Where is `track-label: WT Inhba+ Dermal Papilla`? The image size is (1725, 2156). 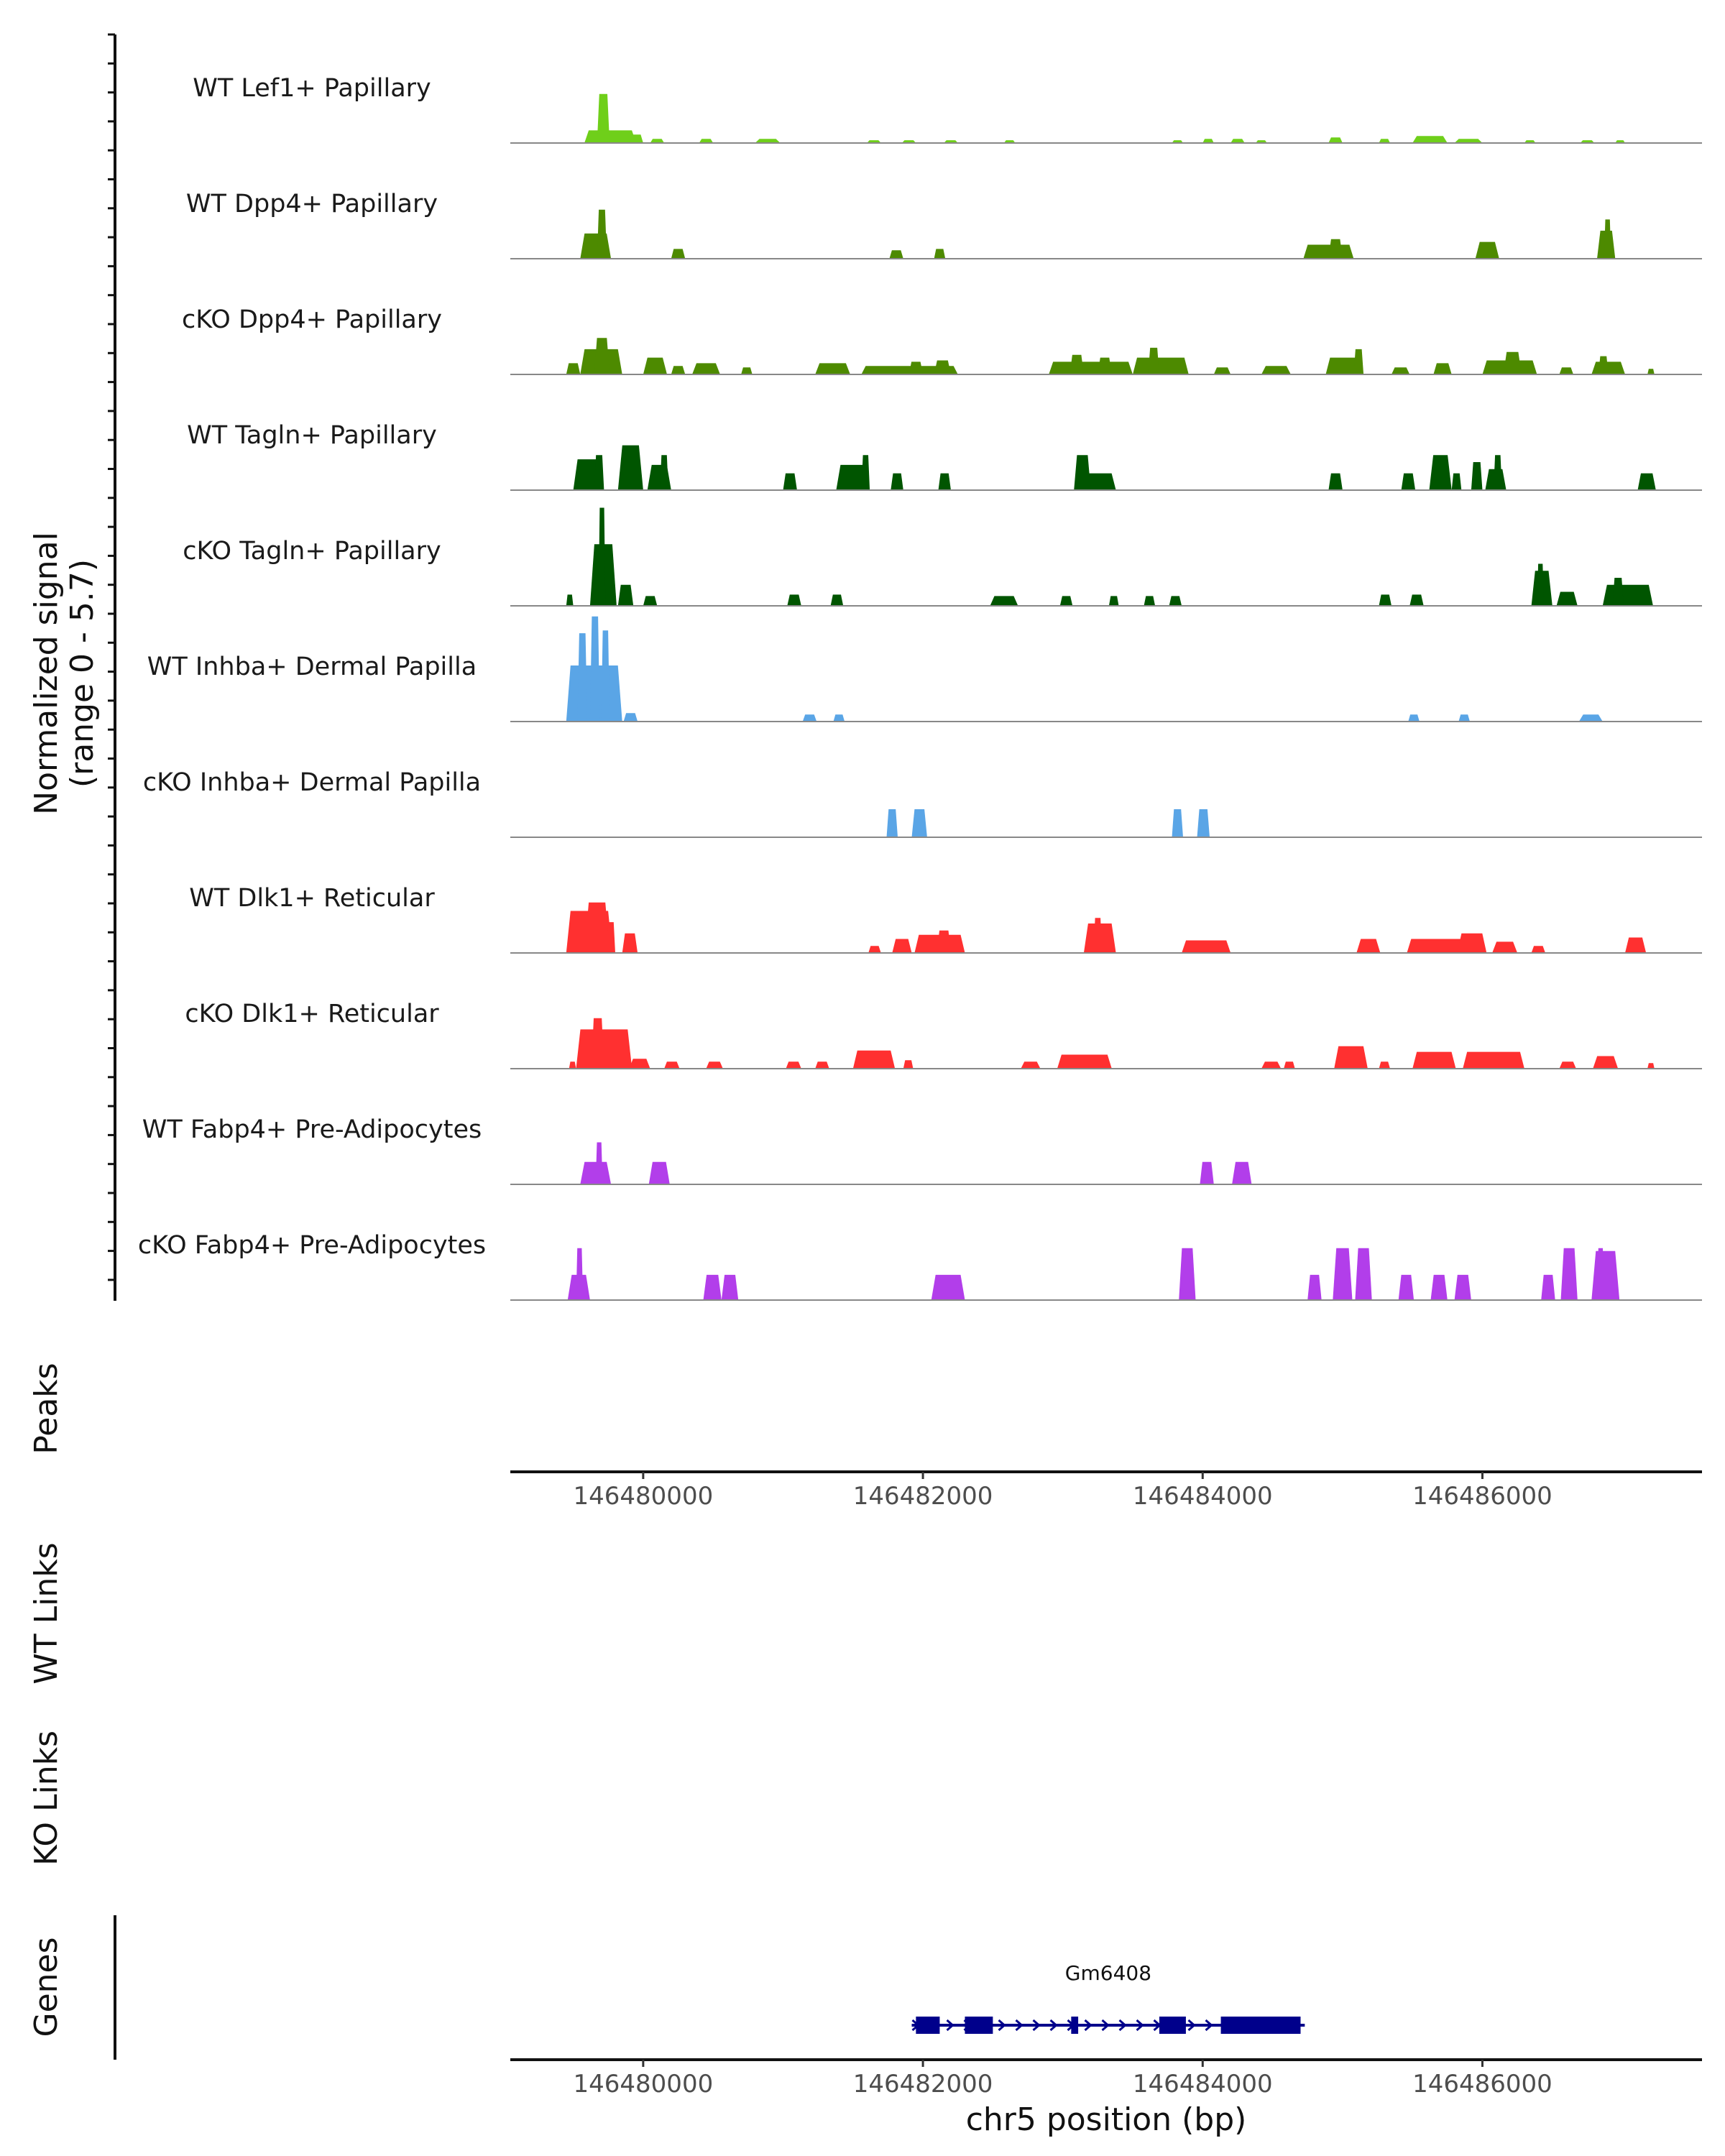
track-label: WT Inhba+ Dermal Papilla is located at coordinates (312, 667).